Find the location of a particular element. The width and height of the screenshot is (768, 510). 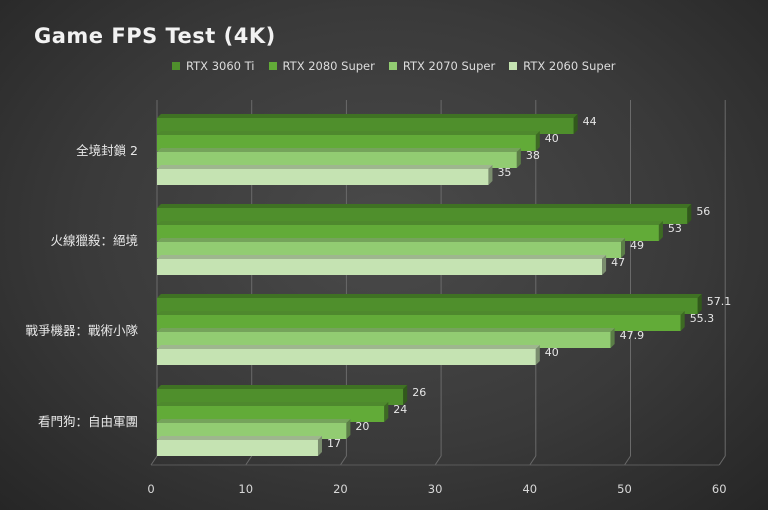

x-tick-label-60: 60 is located at coordinates (719, 489).